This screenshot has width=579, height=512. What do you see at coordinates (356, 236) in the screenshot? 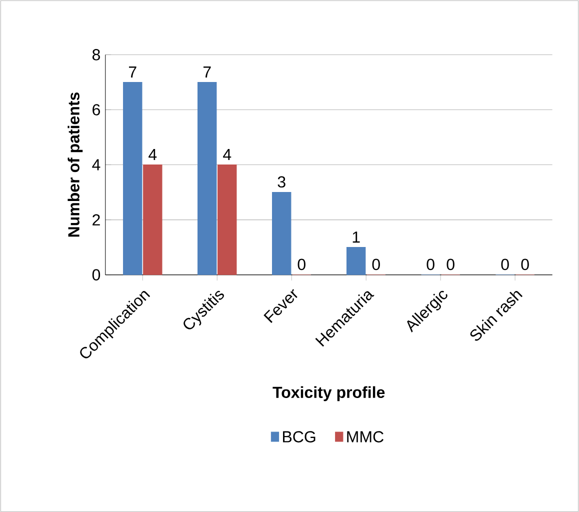
I see `data-label: 1` at bounding box center [356, 236].